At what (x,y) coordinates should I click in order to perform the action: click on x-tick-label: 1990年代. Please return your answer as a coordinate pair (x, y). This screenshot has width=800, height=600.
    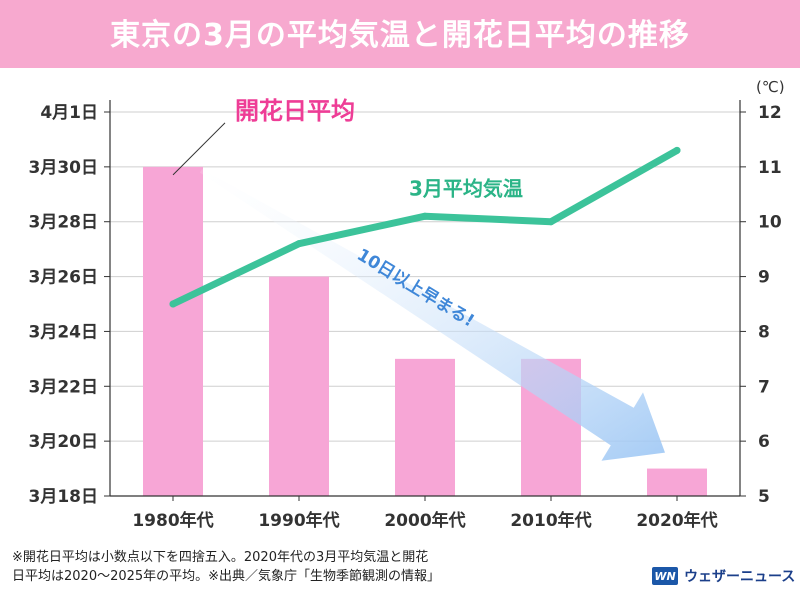
    Looking at the image, I should click on (298, 520).